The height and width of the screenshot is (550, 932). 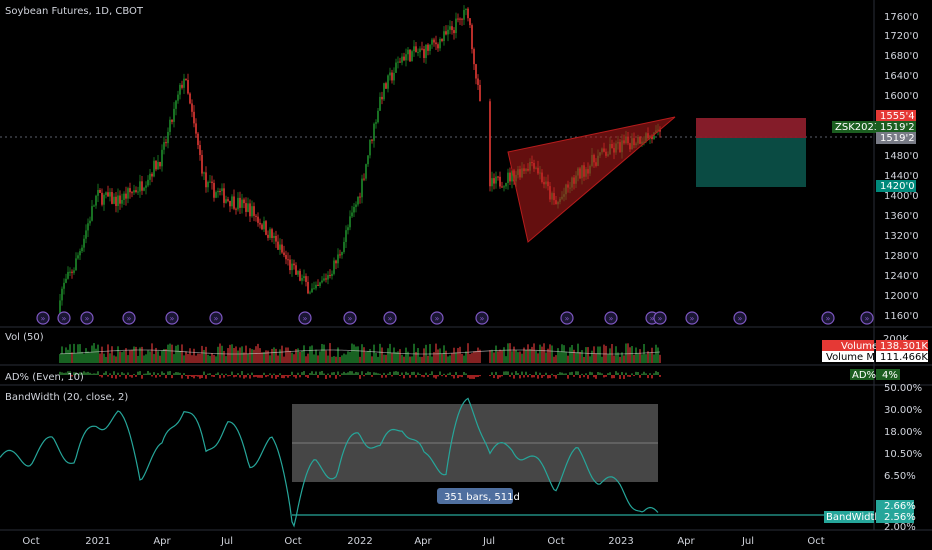 What do you see at coordinates (859, 346) in the screenshot?
I see `volume-label: Volume` at bounding box center [859, 346].